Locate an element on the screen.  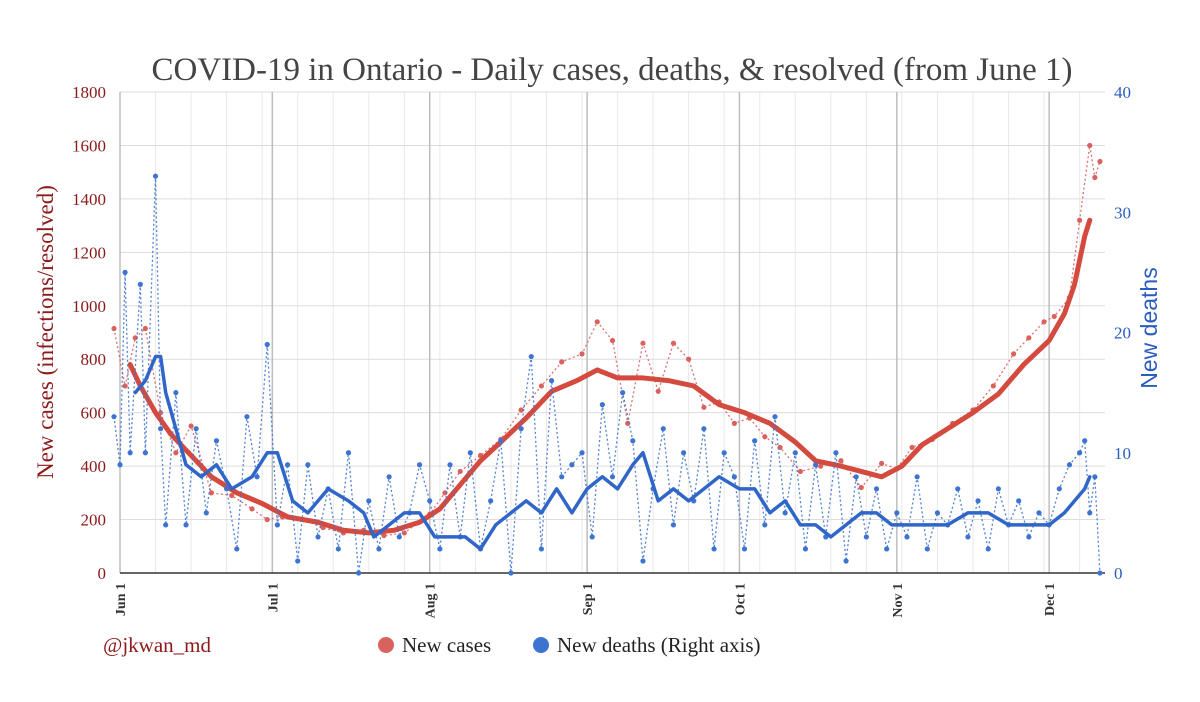
x-tick-label: Aug 1 is located at coordinates (431, 600).